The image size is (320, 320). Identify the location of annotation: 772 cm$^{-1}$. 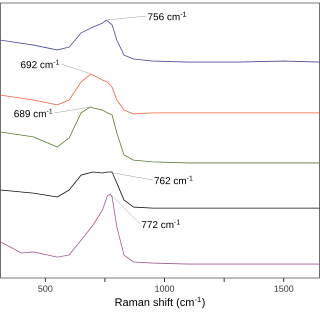
(161, 224).